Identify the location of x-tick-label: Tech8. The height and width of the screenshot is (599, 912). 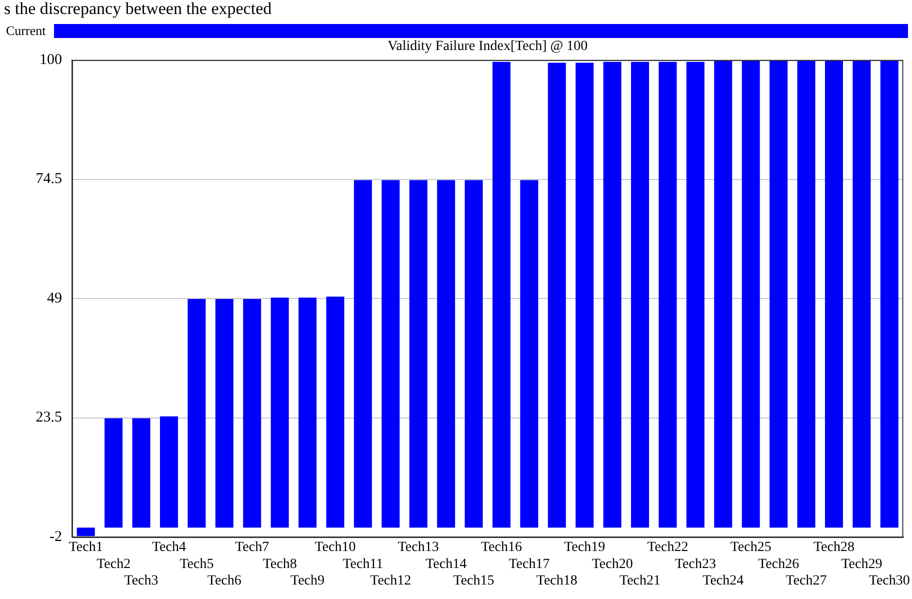
(279, 564).